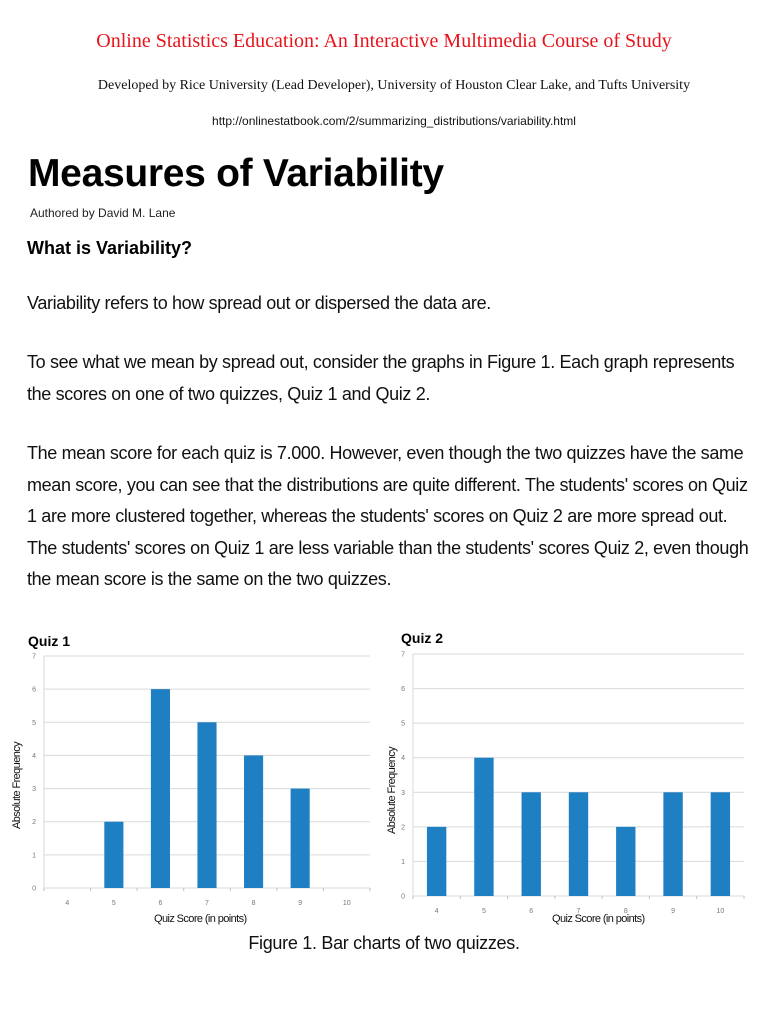  What do you see at coordinates (422, 638) in the screenshot?
I see `chart-title: Quiz 2` at bounding box center [422, 638].